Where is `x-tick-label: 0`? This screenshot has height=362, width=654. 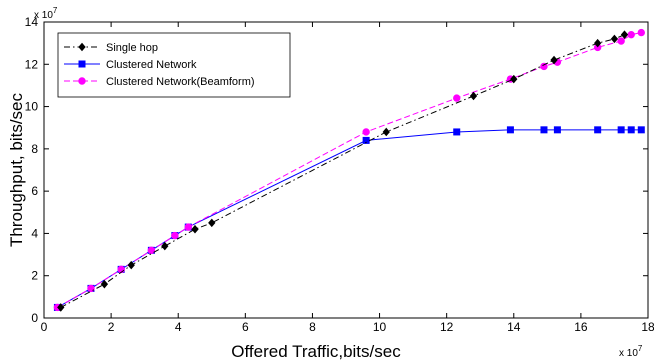 x-tick-label: 0 is located at coordinates (44, 327).